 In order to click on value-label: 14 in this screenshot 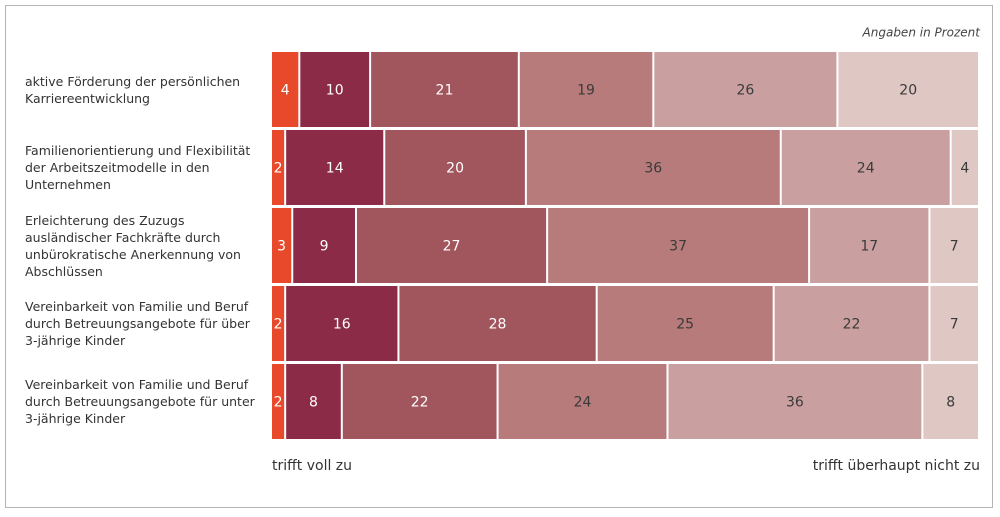, I will do `click(335, 169)`.